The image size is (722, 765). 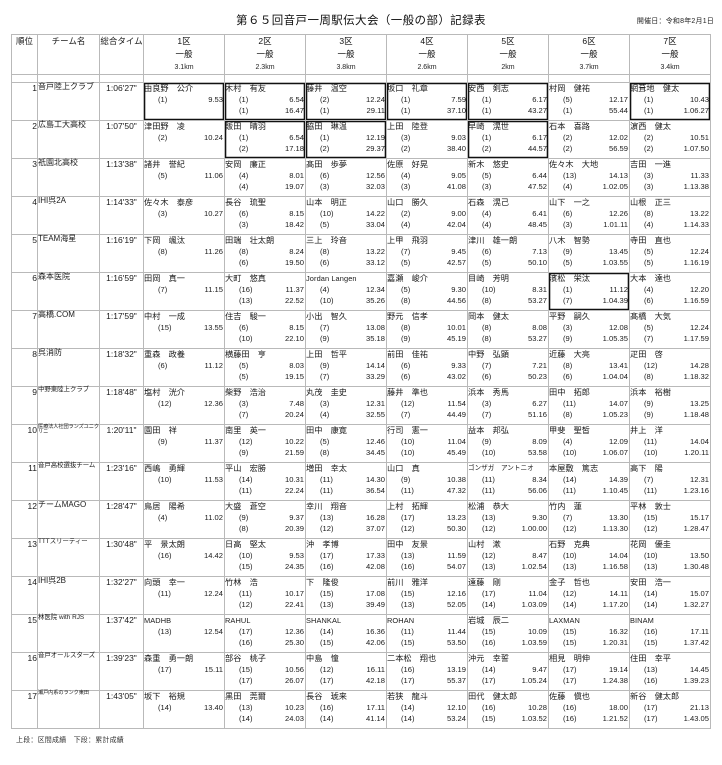 I want to click on leg-time: 10.43, so click(x=699, y=99).